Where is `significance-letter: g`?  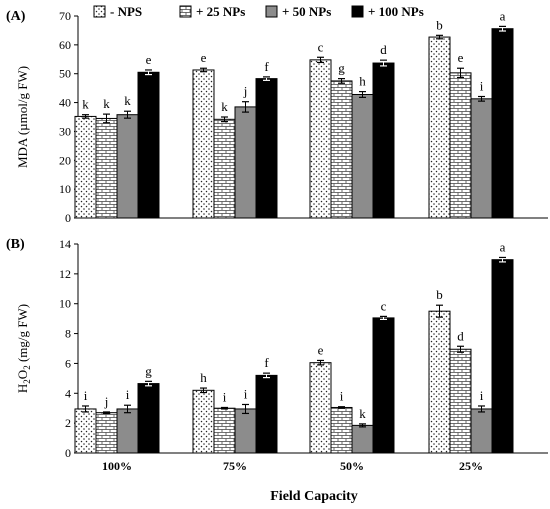
significance-letter: g is located at coordinates (341, 68).